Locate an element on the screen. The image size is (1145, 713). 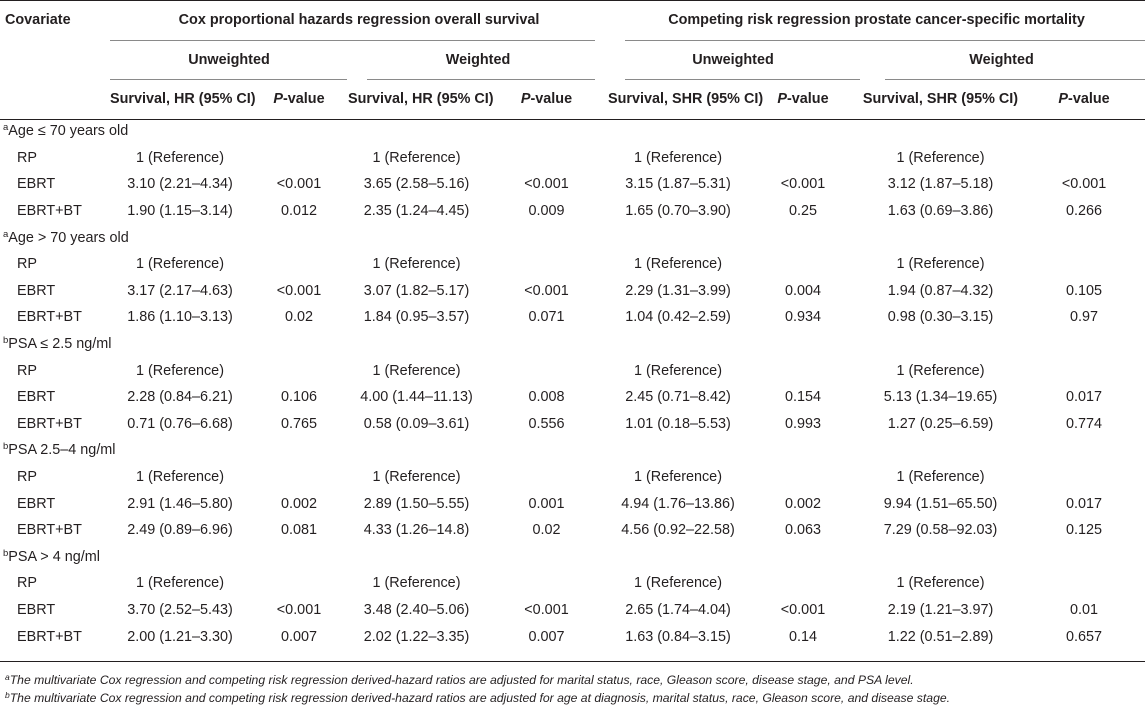
group-header-row: bPSA > 4 ng/ml is located at coordinates (572, 557).